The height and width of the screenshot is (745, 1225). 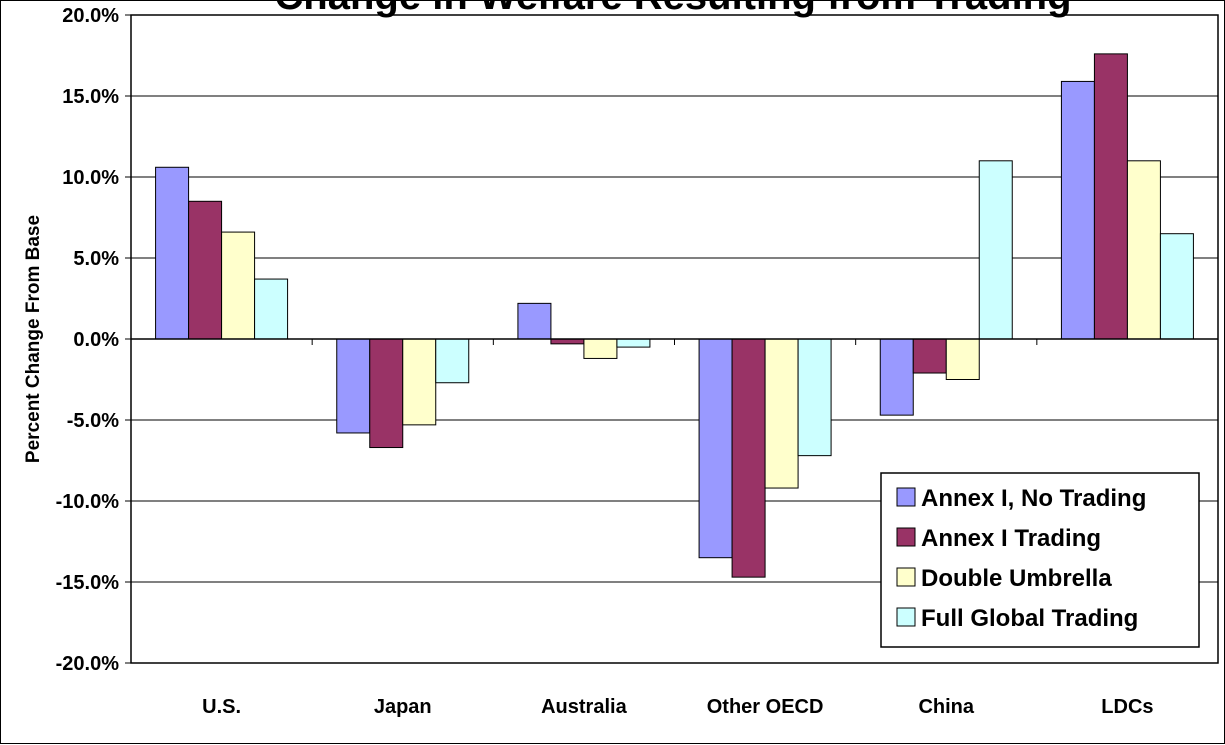 What do you see at coordinates (90, 16) in the screenshot?
I see `y-tick-label: 20.0%` at bounding box center [90, 16].